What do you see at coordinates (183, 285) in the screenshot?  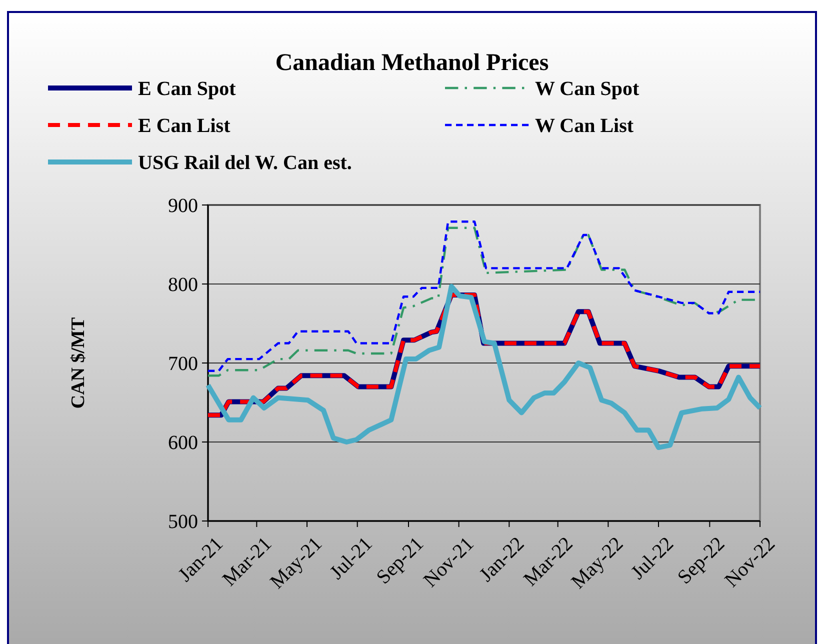 I see `y-tick-label: 800` at bounding box center [183, 285].